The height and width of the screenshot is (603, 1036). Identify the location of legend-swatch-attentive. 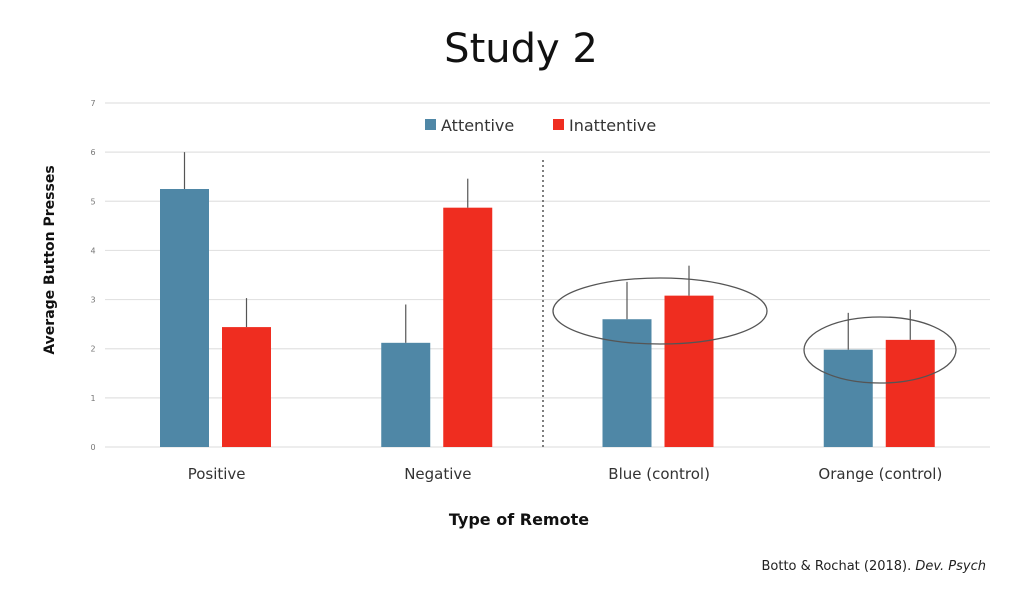
(430, 124).